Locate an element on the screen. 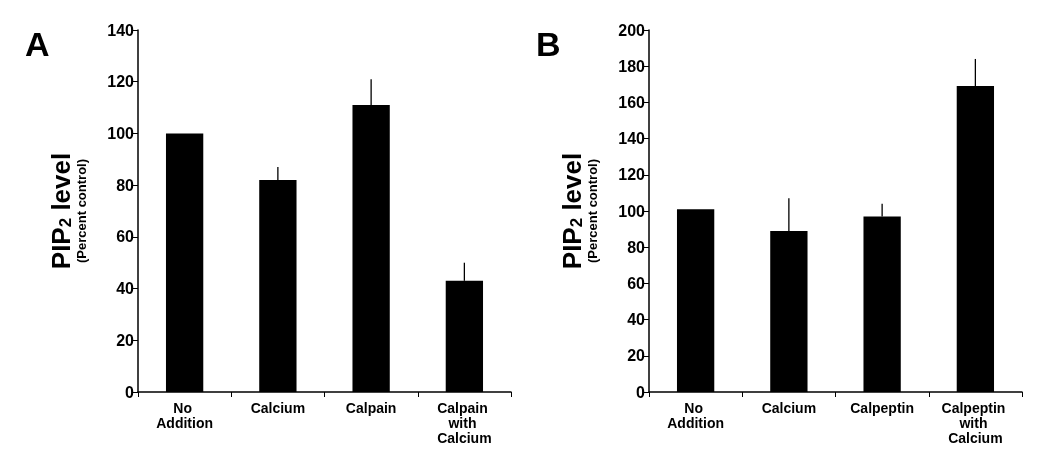  x-tick-label: Calpain with Calcium is located at coordinates (464, 422).